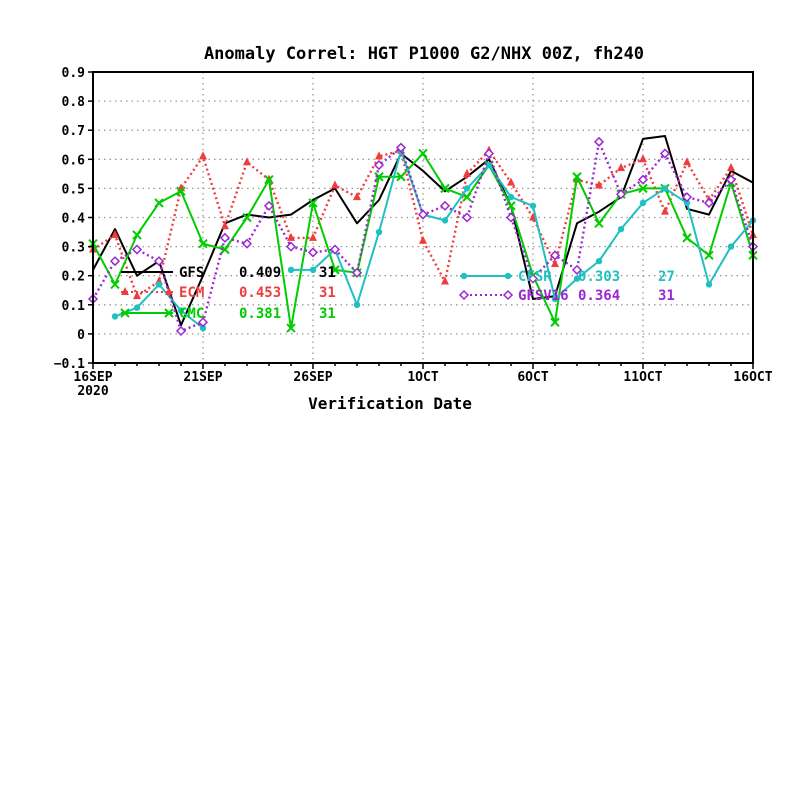 This screenshot has height=800, width=800. What do you see at coordinates (81, 335) in the screenshot?
I see `y-tick-label: 0` at bounding box center [81, 335].